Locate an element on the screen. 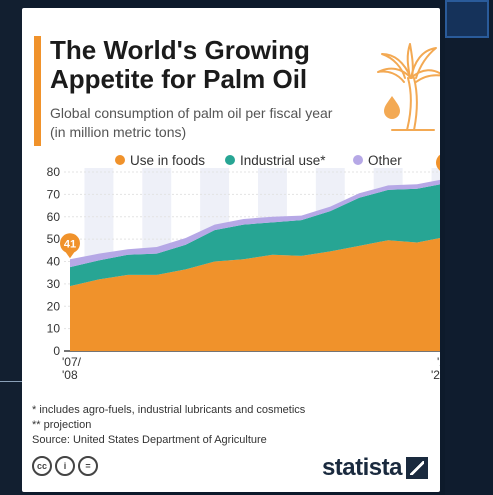 This screenshot has height=495, width=493. license-icons: cc i = is located at coordinates (65, 466).